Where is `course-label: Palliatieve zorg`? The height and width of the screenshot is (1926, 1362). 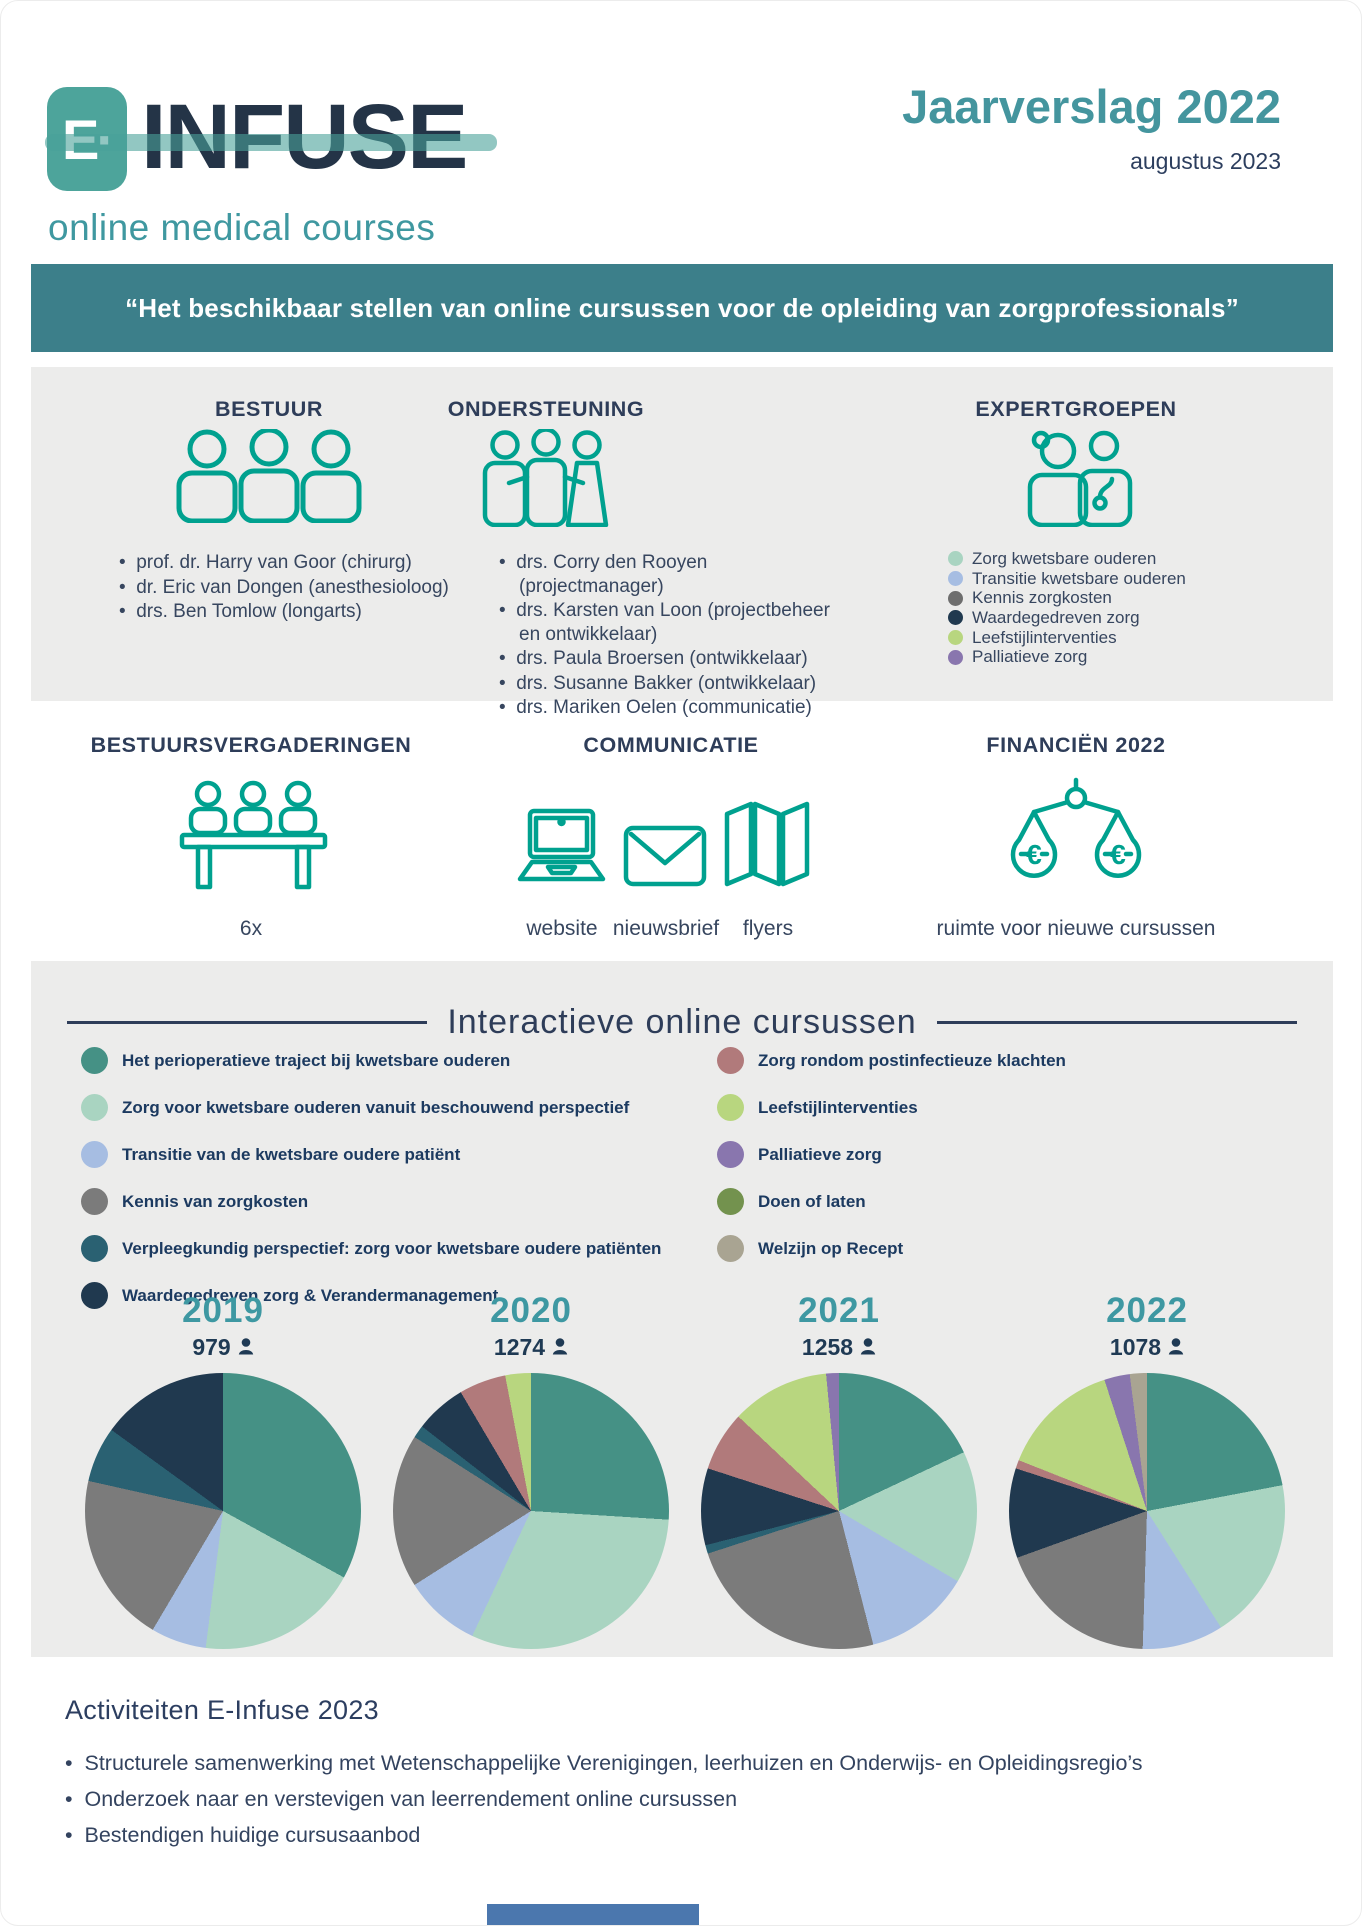 course-label: Palliatieve zorg is located at coordinates (820, 1154).